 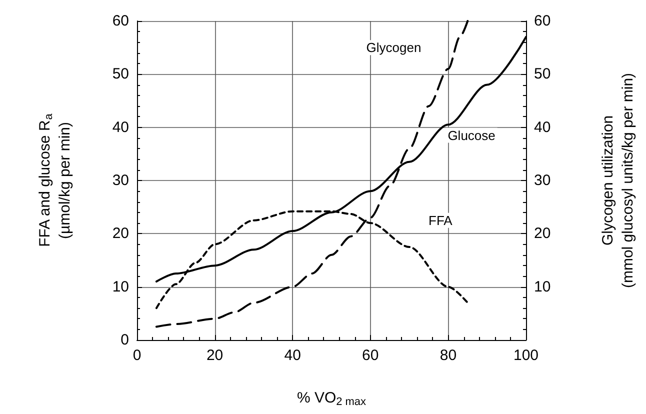 I want to click on y-tick-label: 20, so click(x=120, y=233).